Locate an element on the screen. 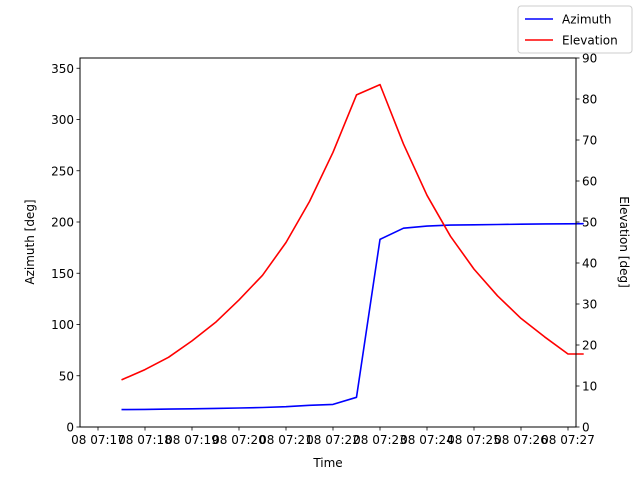 The image size is (640, 480). y-right-tick-label: 10 is located at coordinates (589, 387).